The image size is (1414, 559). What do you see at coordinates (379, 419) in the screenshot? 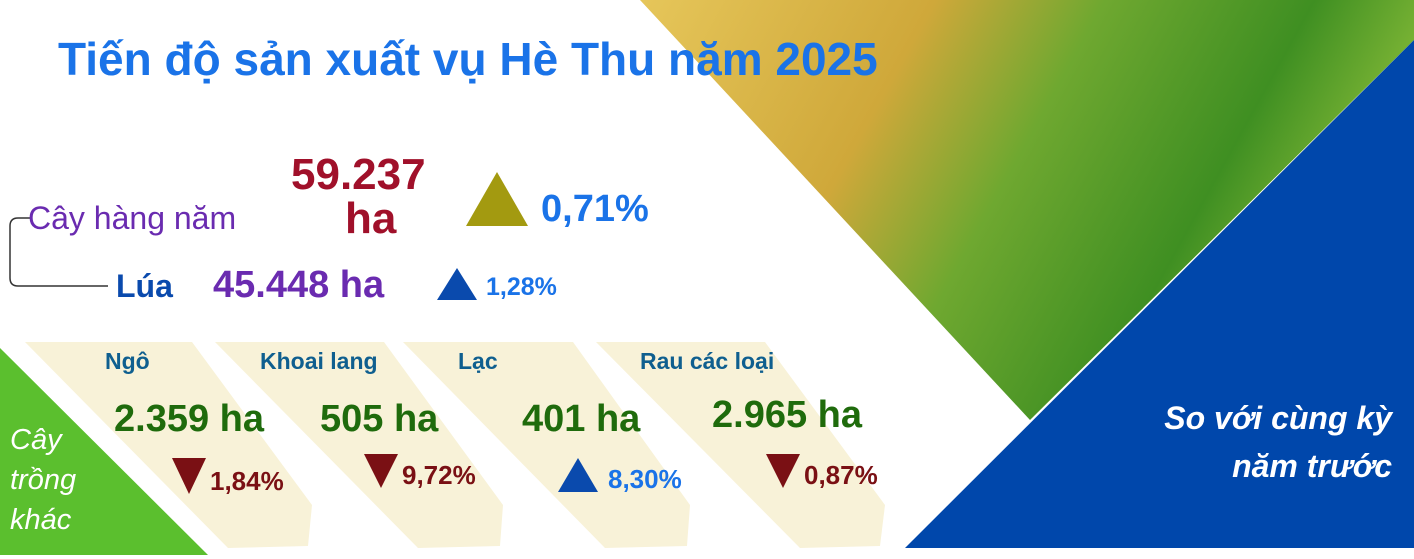
I see `crop-value: 505 ha` at bounding box center [379, 419].